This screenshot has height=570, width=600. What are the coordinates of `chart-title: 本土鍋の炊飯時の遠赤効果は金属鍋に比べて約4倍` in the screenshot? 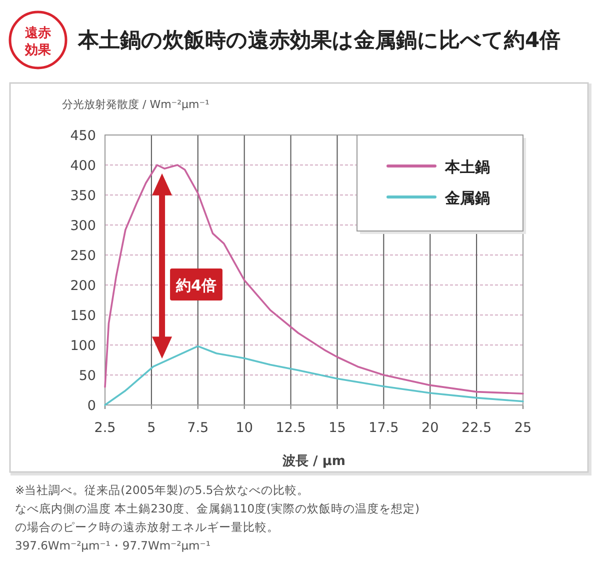 It's located at (319, 40).